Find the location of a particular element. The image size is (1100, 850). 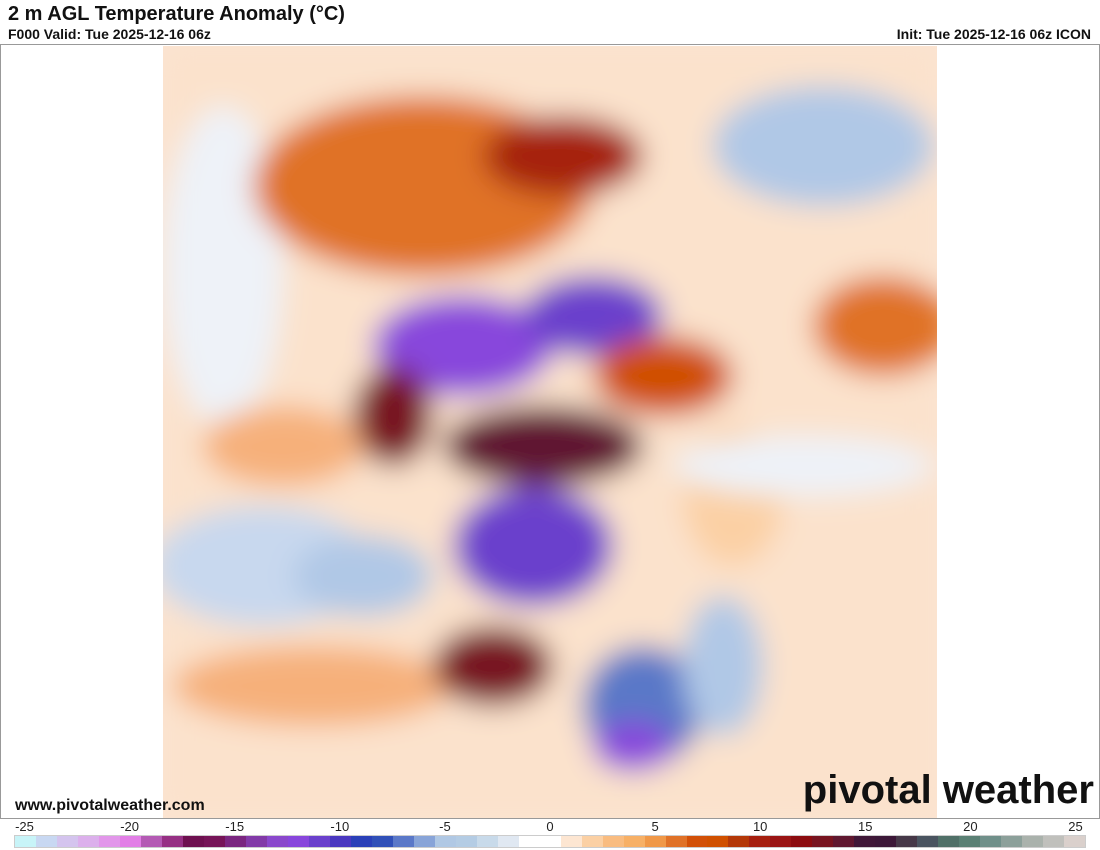

valid-time: F000 Valid: Tue 2025-12-16 06z is located at coordinates (109, 34).